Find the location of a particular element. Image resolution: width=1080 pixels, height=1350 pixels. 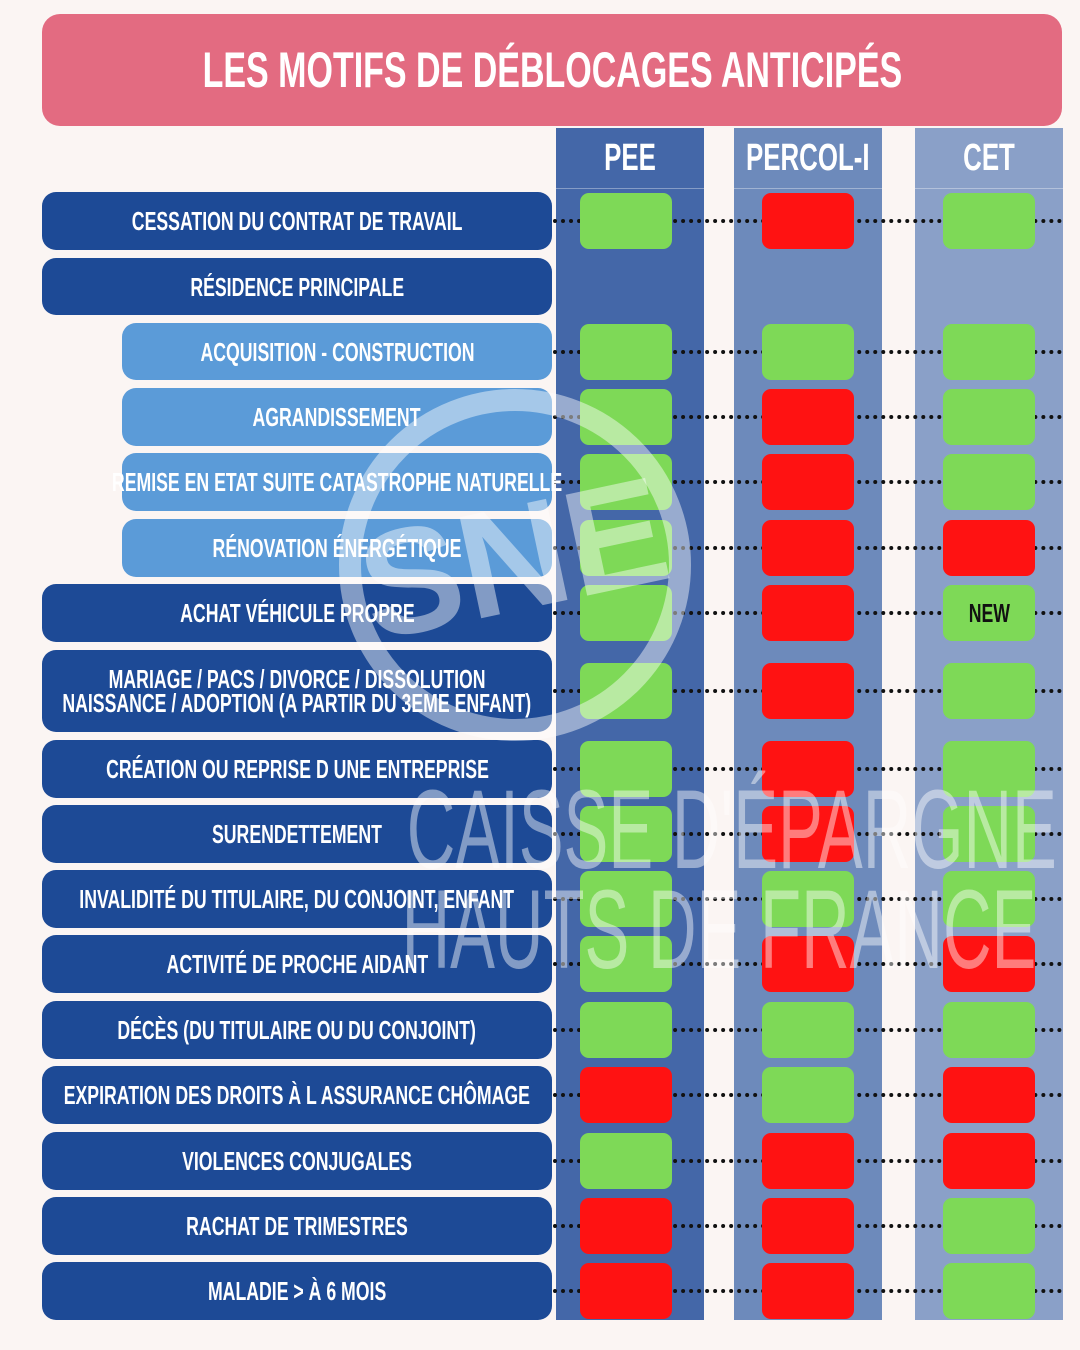

motif-label-text: SURENDETTEMENT is located at coordinates (297, 834).